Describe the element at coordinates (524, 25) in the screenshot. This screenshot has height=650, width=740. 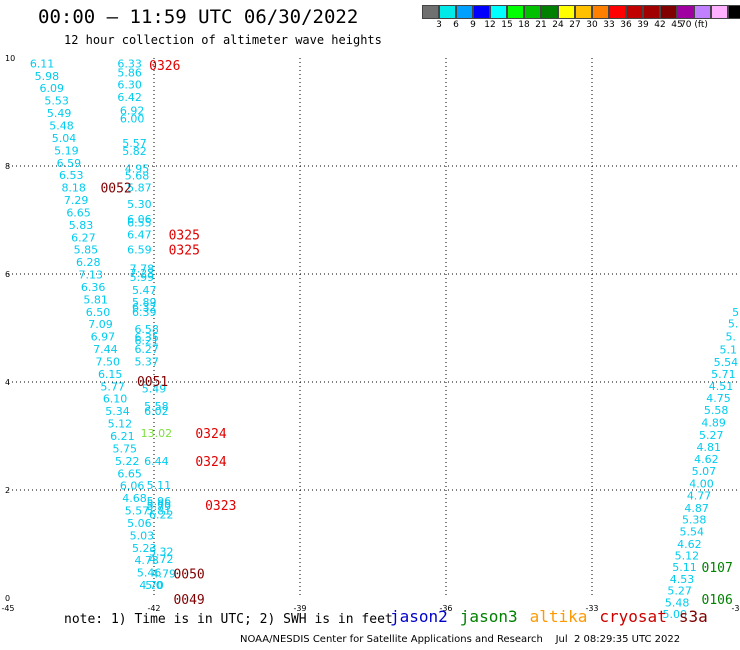
I see `legend-tick-label: 18` at that location.